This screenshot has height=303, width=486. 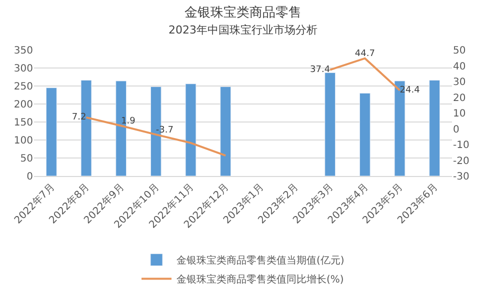 I want to click on y-tick-label: 150, so click(x=23, y=123).